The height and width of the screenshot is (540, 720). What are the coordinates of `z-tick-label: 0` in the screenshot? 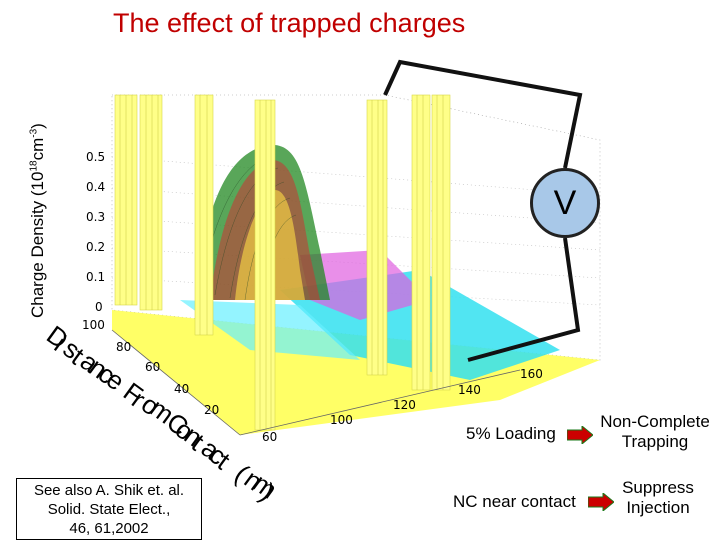 It's located at (99, 307).